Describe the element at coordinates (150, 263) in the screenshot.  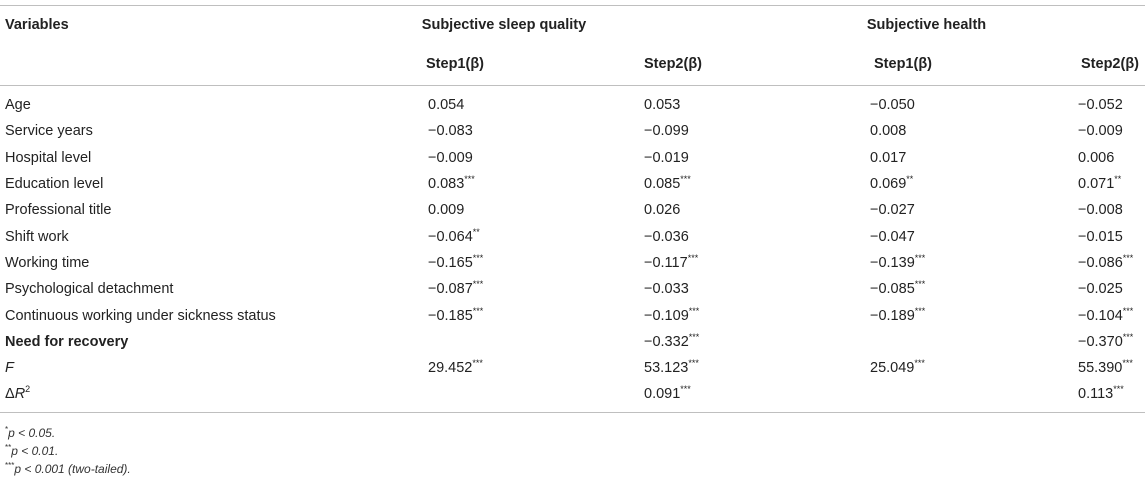
I see `row-label: Working time` at that location.